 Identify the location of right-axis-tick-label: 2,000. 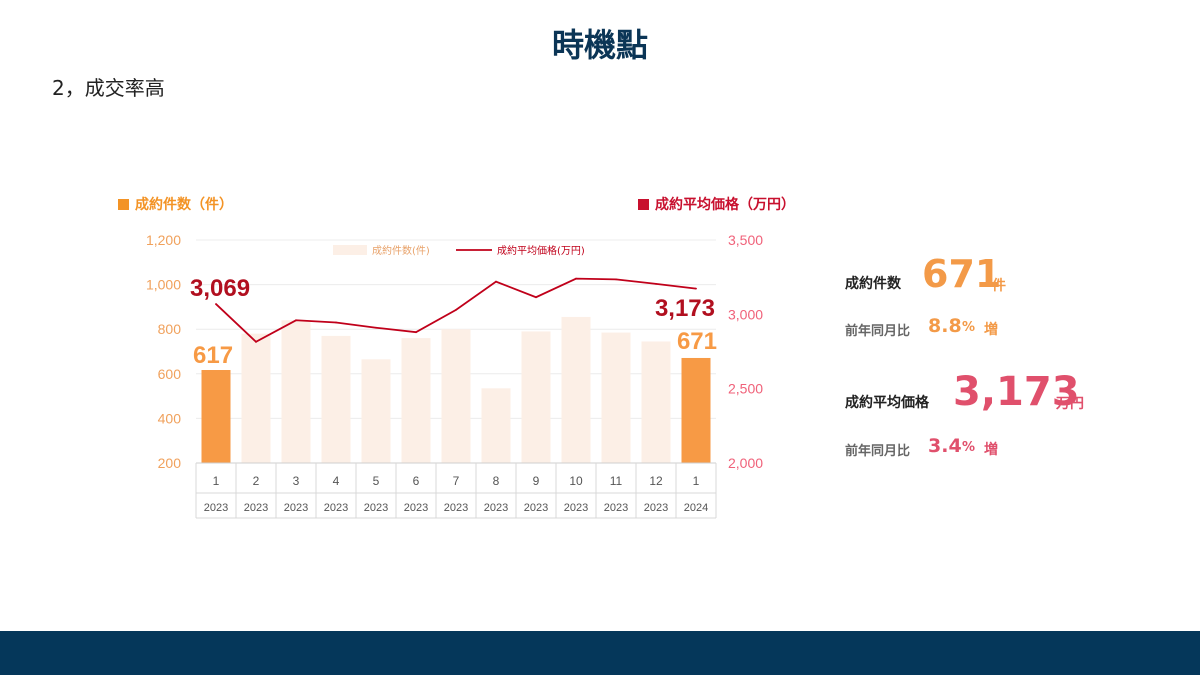
(745, 463).